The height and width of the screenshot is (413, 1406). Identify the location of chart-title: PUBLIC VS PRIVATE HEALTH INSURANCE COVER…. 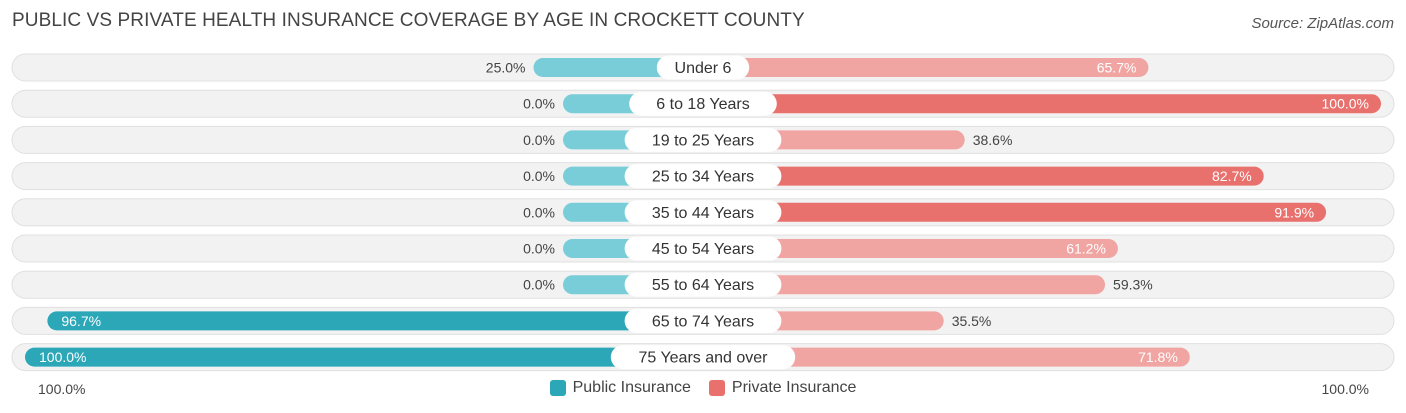
(408, 20).